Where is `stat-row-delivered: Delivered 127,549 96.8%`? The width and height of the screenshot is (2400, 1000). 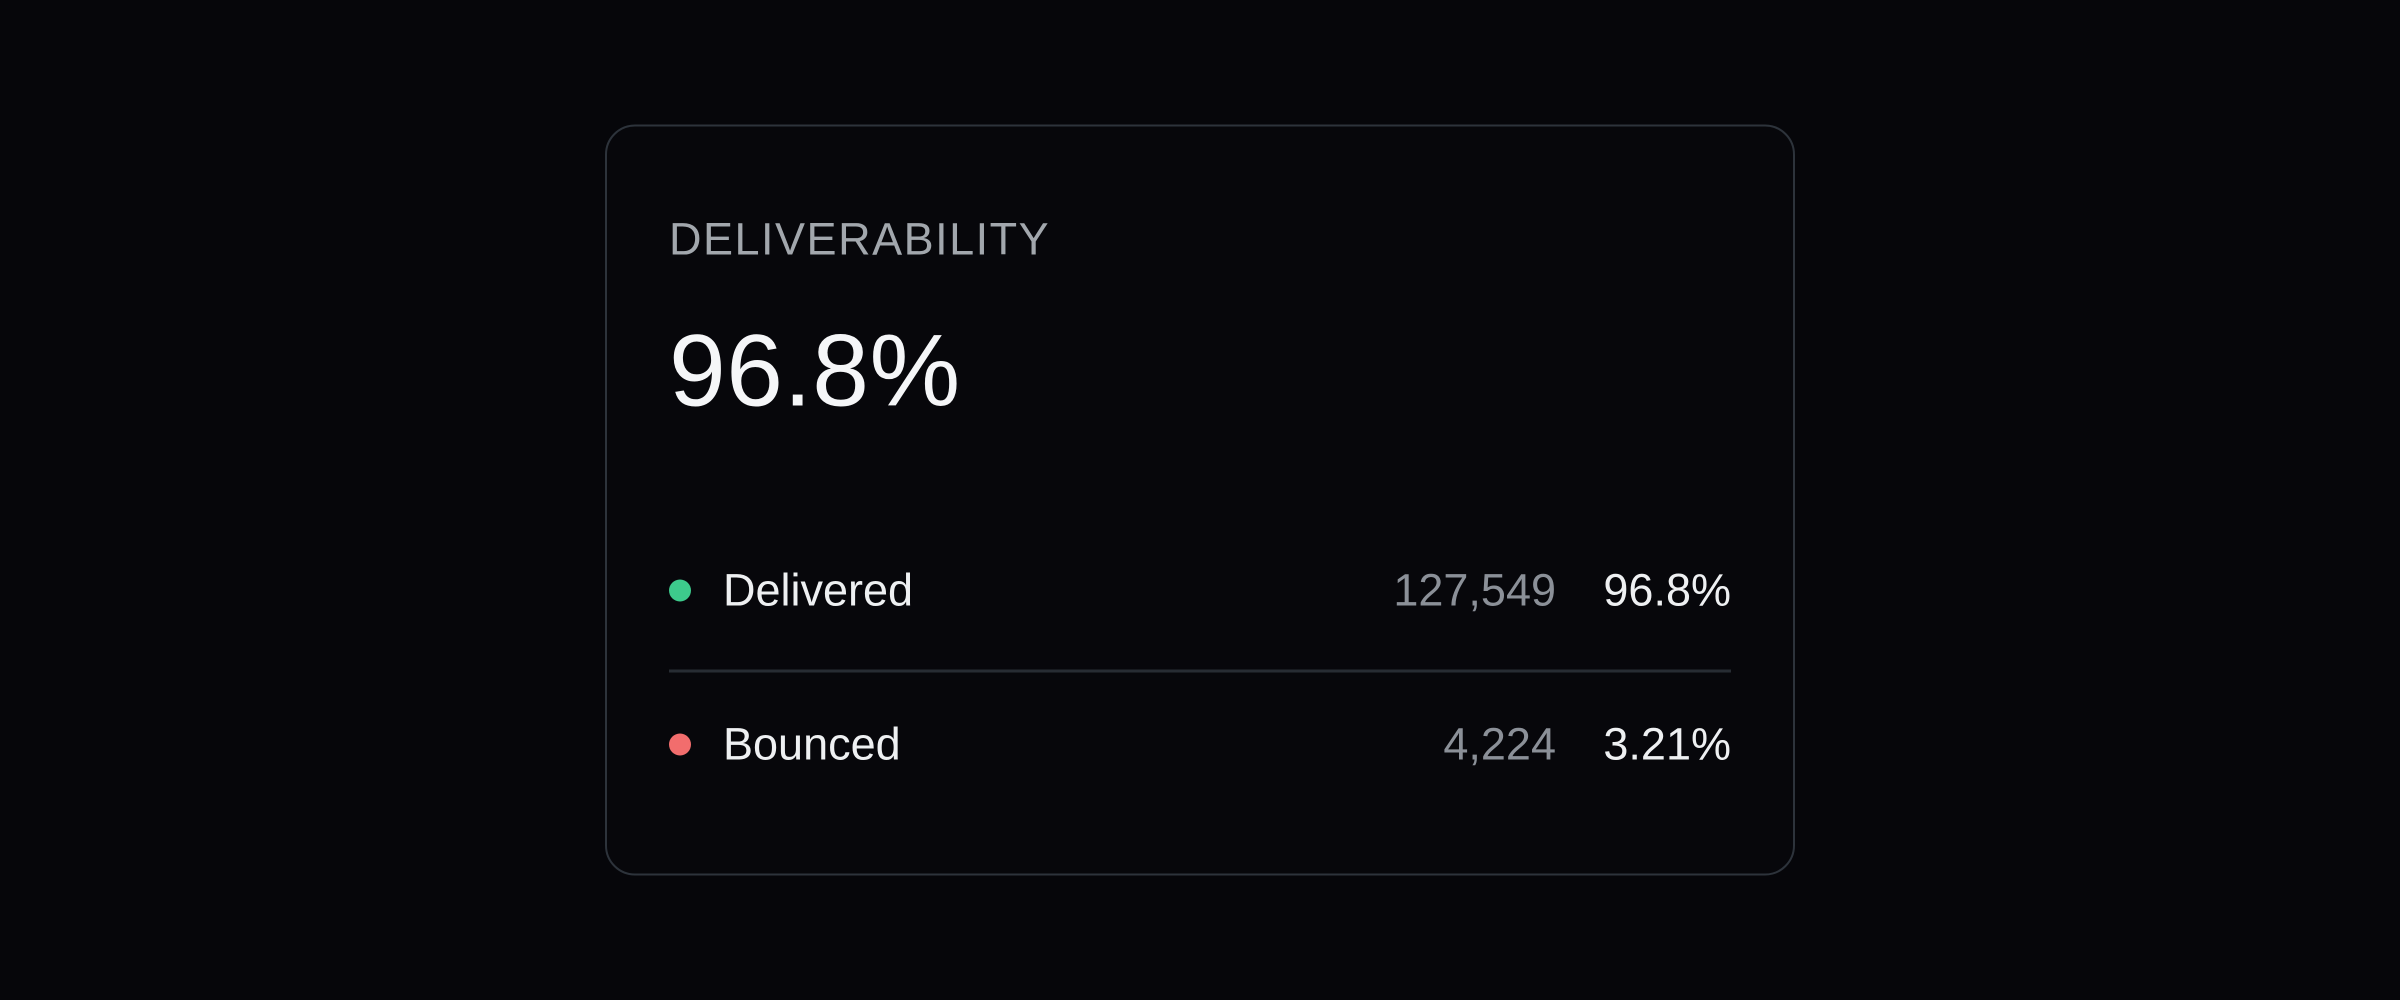 stat-row-delivered: Delivered 127,549 96.8% is located at coordinates (1200, 617).